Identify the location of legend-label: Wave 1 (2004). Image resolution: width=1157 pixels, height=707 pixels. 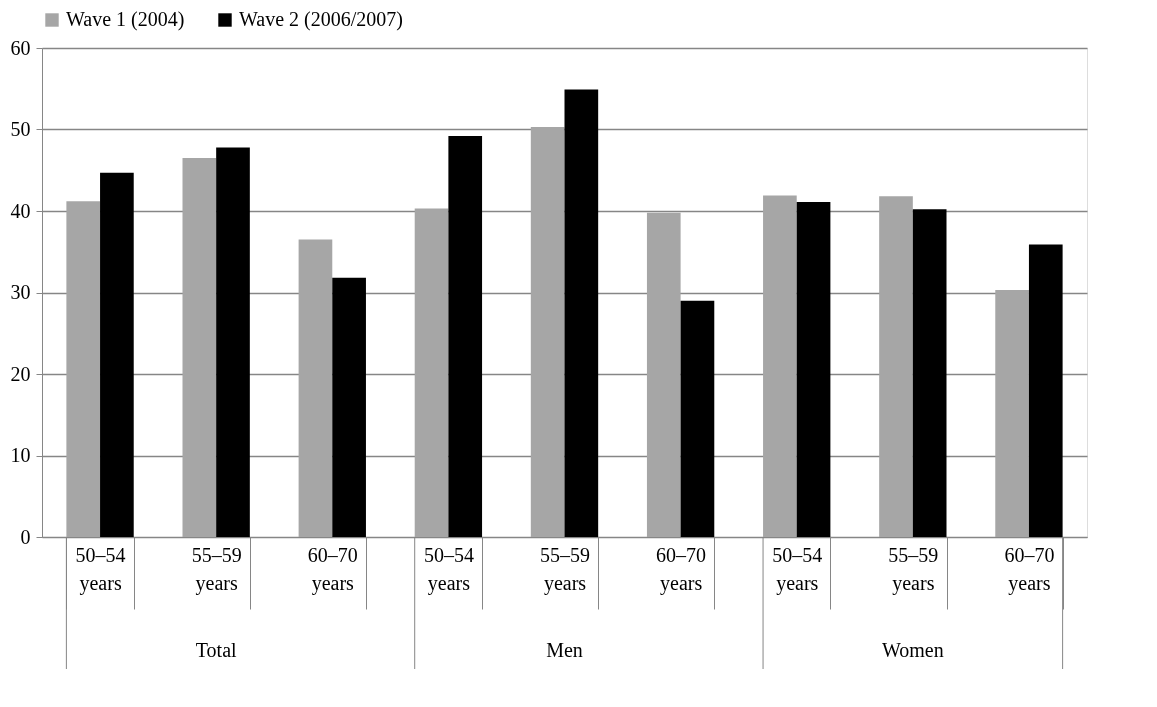
(125, 19).